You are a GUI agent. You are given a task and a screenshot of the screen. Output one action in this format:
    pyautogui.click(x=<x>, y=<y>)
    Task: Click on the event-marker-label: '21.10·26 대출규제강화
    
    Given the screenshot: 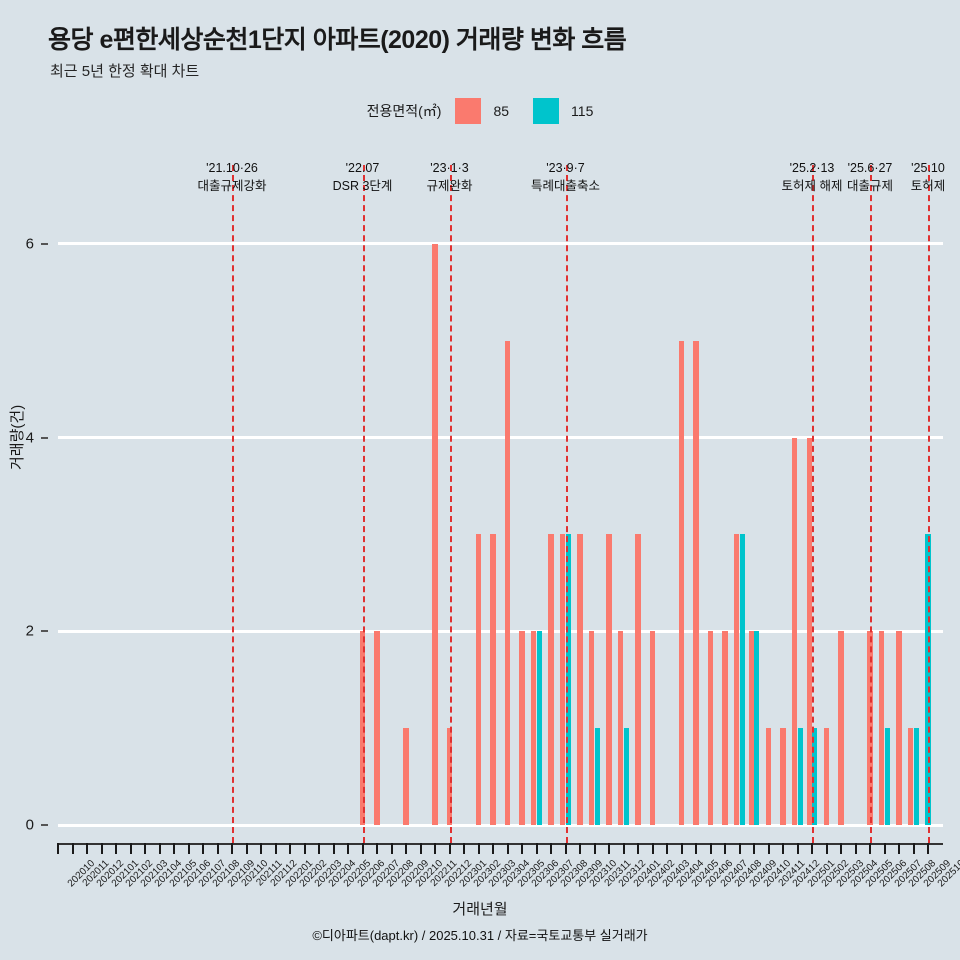 What is the action you would take?
    pyautogui.click(x=231, y=178)
    